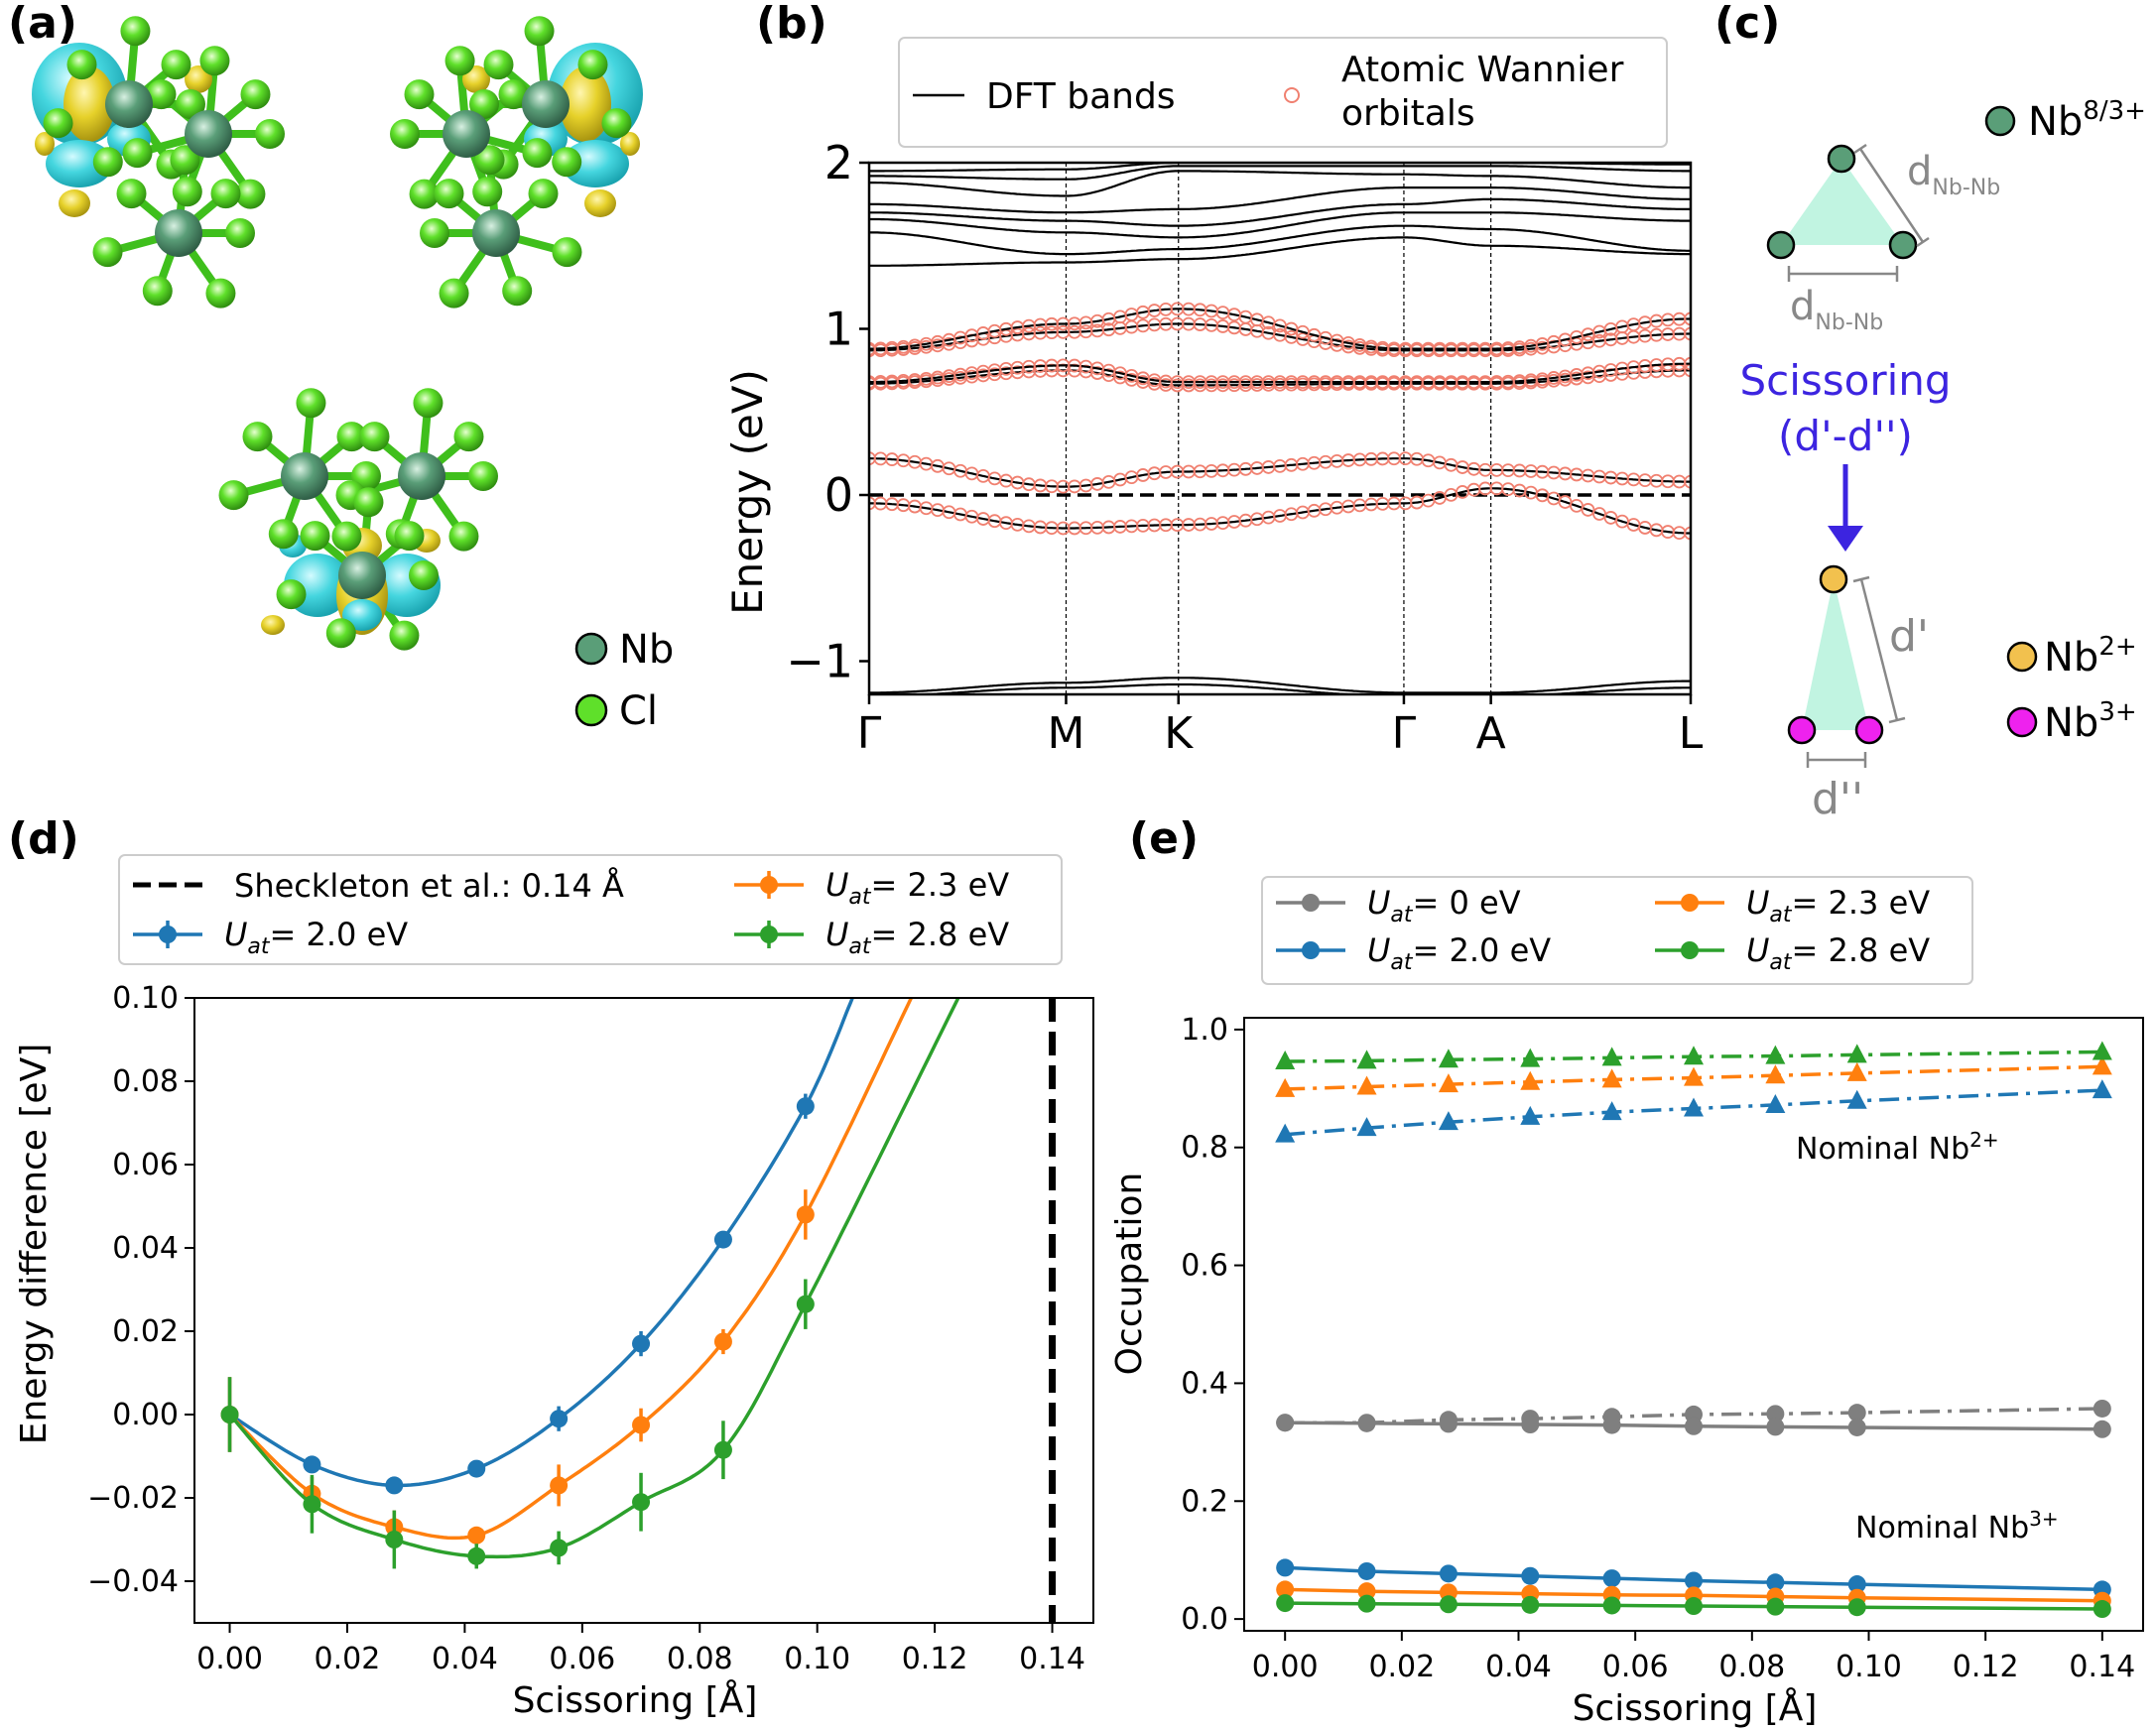  What do you see at coordinates (838, 495) in the screenshot?
I see `ytick-label: 0` at bounding box center [838, 495].